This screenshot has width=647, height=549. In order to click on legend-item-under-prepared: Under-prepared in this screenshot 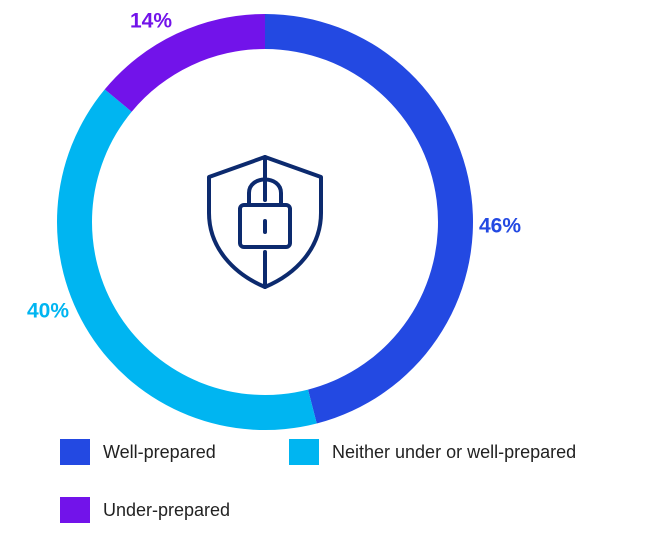, I will do `click(145, 510)`.